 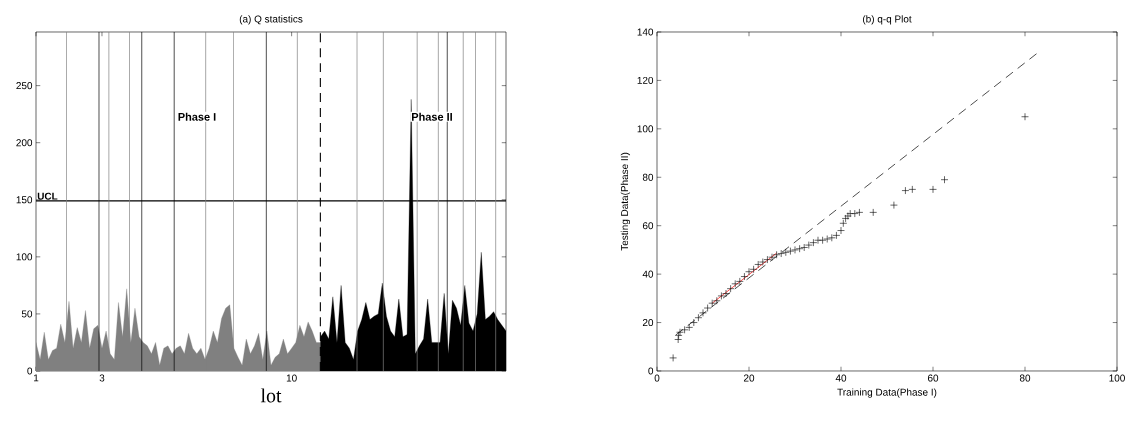 What do you see at coordinates (102, 378) in the screenshot?
I see `x-tick-label: 3` at bounding box center [102, 378].